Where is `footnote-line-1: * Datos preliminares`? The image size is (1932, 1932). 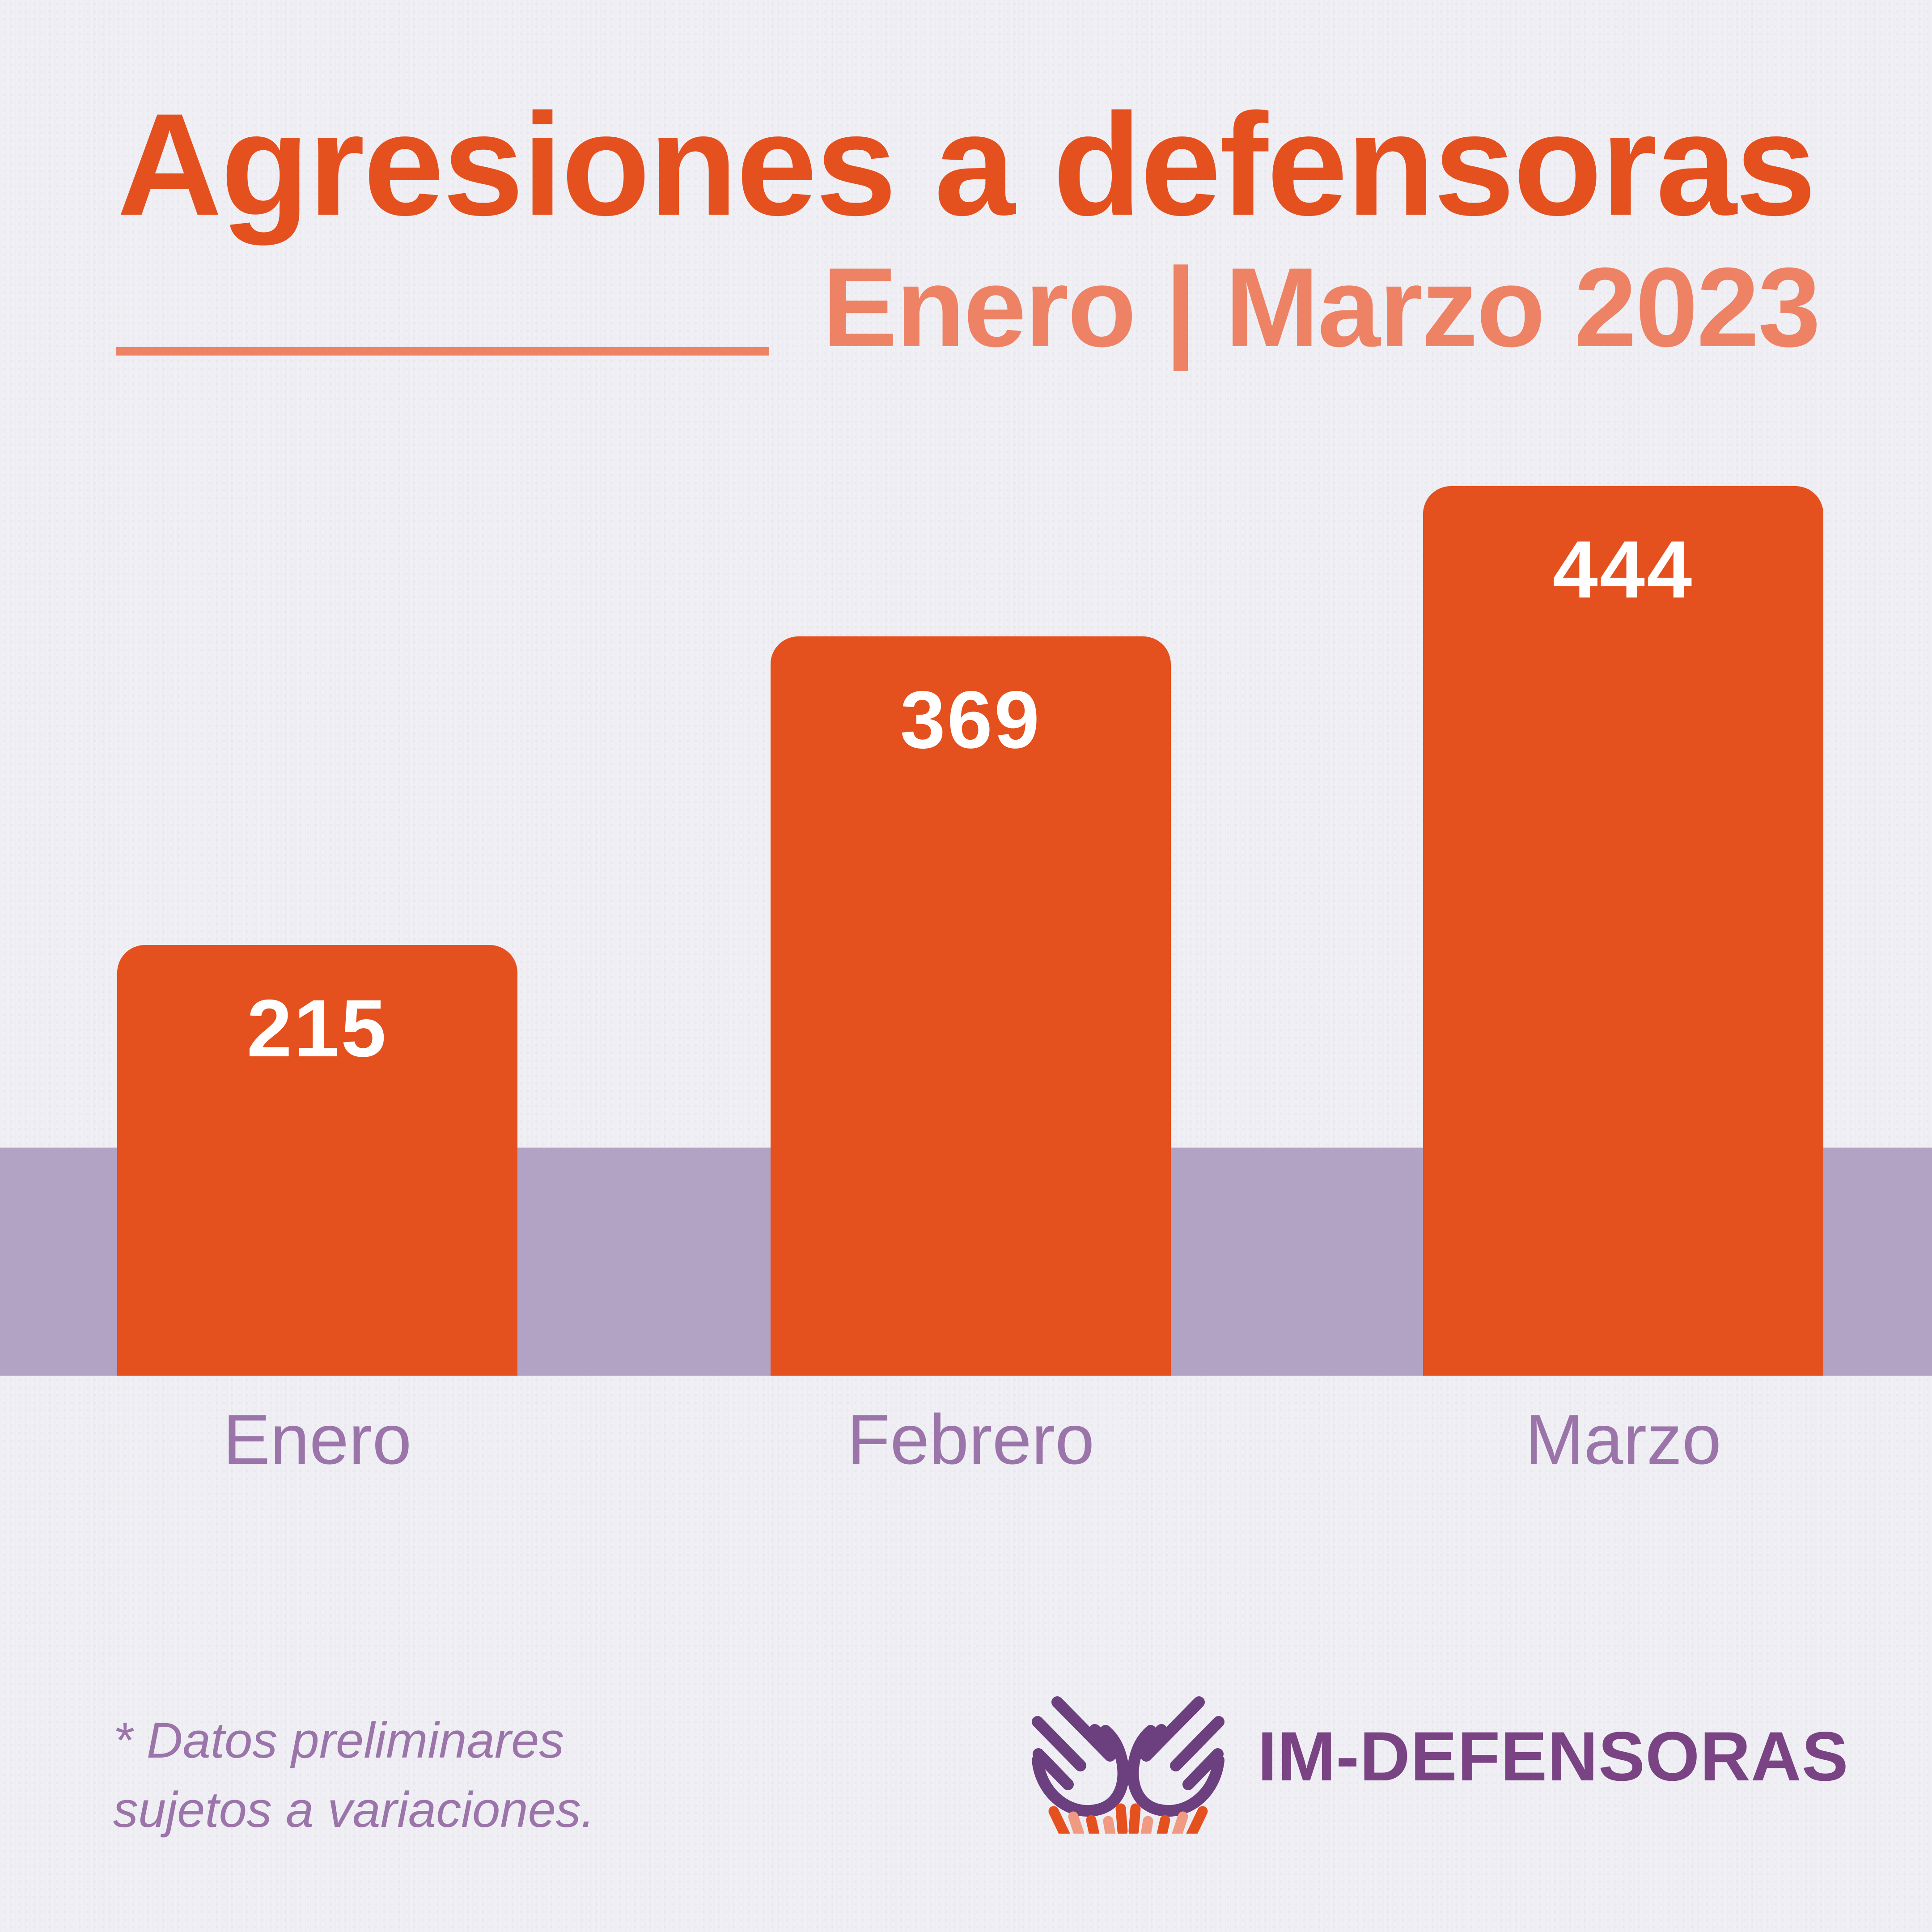 footnote-line-1: * Datos preliminares is located at coordinates (338, 1740).